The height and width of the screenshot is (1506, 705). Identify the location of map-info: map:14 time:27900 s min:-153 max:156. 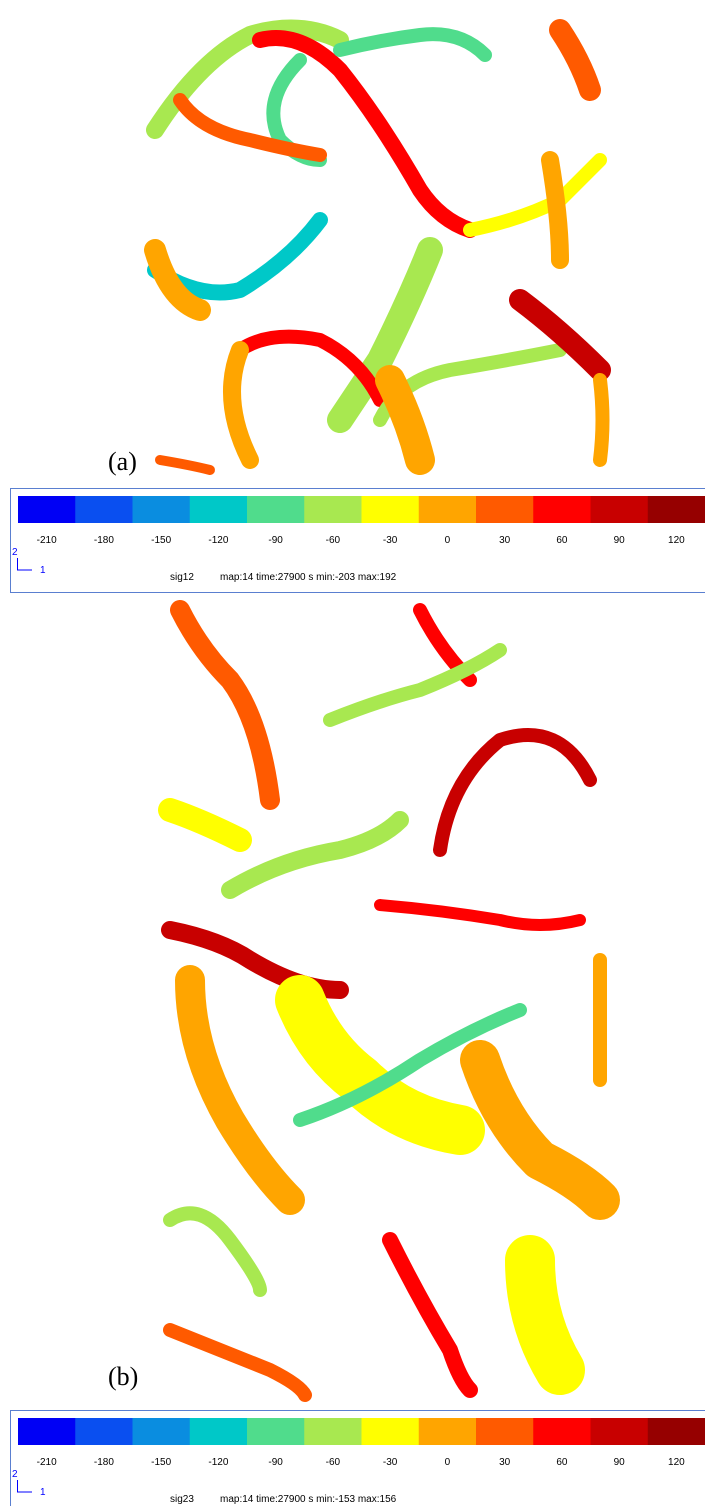
(308, 1499).